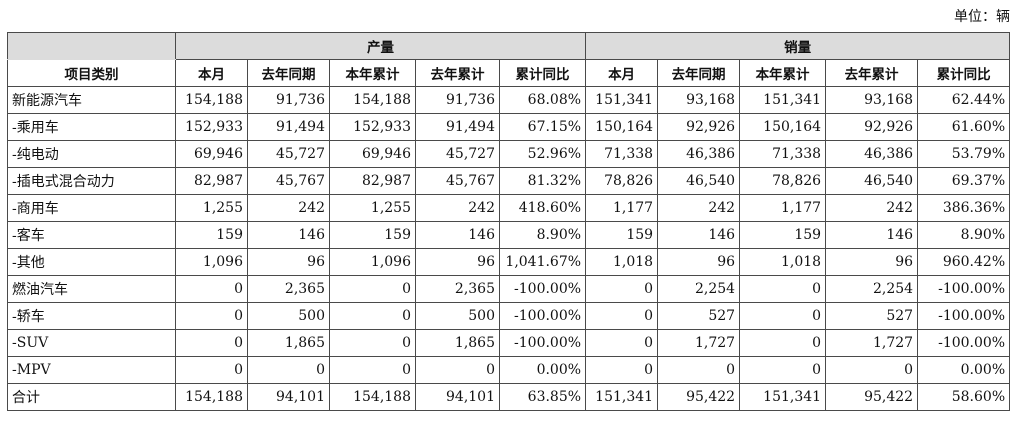 This screenshot has width=1024, height=426. What do you see at coordinates (542, 100) in the screenshot?
I see `table-cell: 68.08%` at bounding box center [542, 100].